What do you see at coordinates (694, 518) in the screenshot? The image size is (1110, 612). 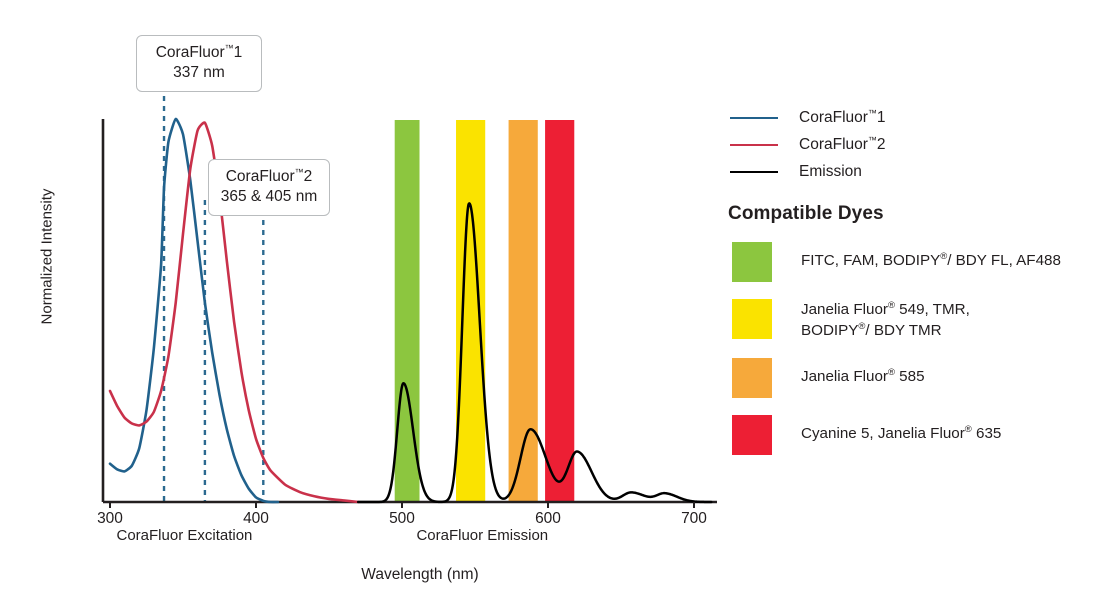 I see `x-tick-label-700: 700` at bounding box center [694, 518].